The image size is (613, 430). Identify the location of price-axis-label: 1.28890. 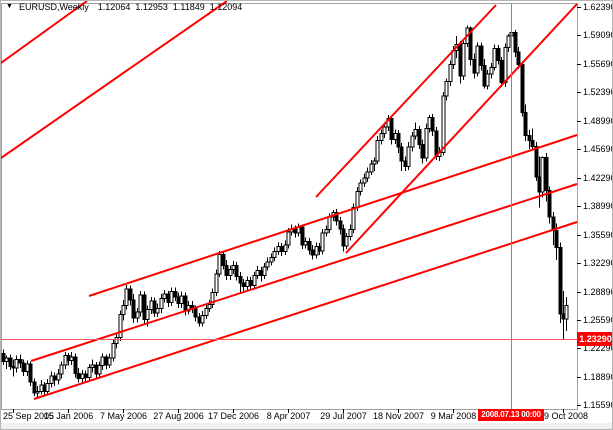
(598, 291).